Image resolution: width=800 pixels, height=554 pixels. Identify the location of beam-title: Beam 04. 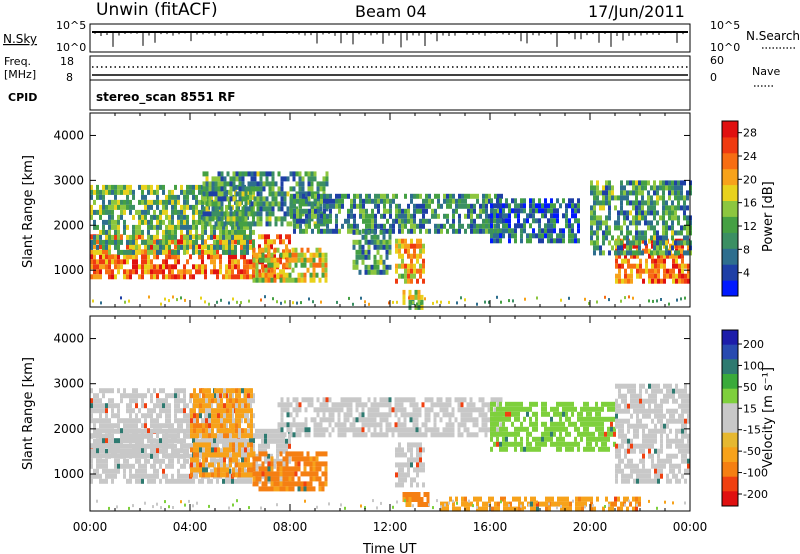
(391, 11).